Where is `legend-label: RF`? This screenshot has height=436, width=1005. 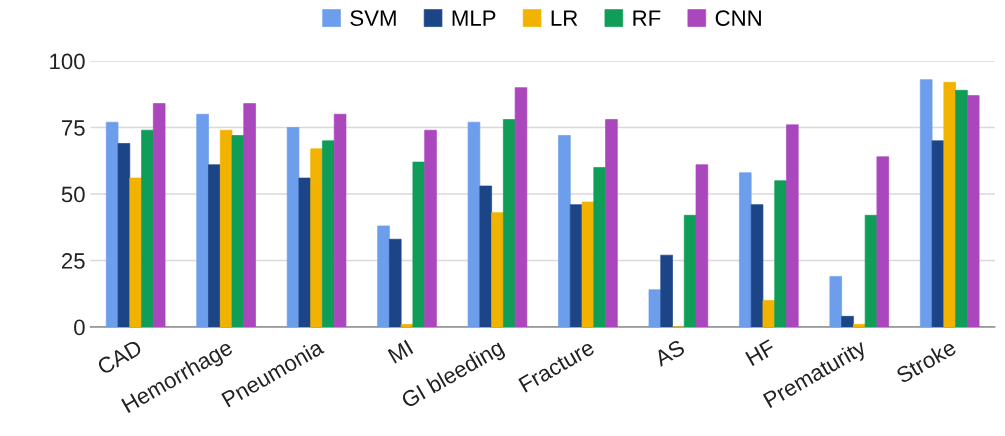 legend-label: RF is located at coordinates (647, 18).